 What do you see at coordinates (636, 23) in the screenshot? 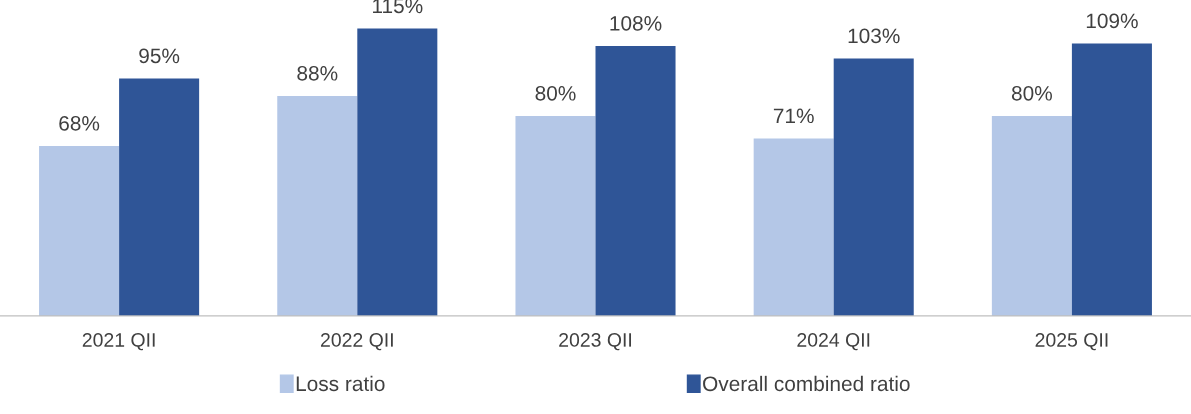
I see `data-label: 108%` at bounding box center [636, 23].